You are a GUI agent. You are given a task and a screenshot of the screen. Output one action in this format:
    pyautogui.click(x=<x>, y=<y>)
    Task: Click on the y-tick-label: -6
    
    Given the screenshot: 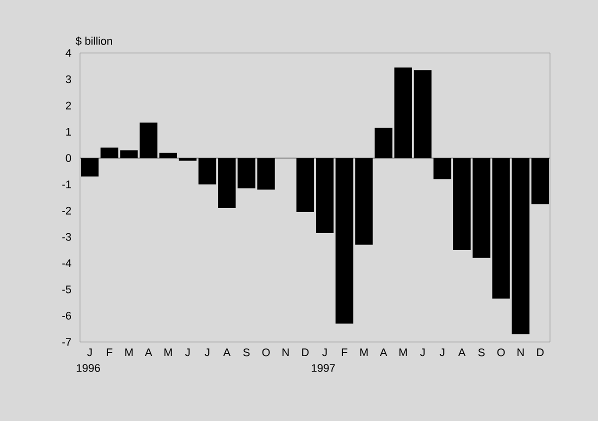 What is the action you would take?
    pyautogui.click(x=67, y=316)
    